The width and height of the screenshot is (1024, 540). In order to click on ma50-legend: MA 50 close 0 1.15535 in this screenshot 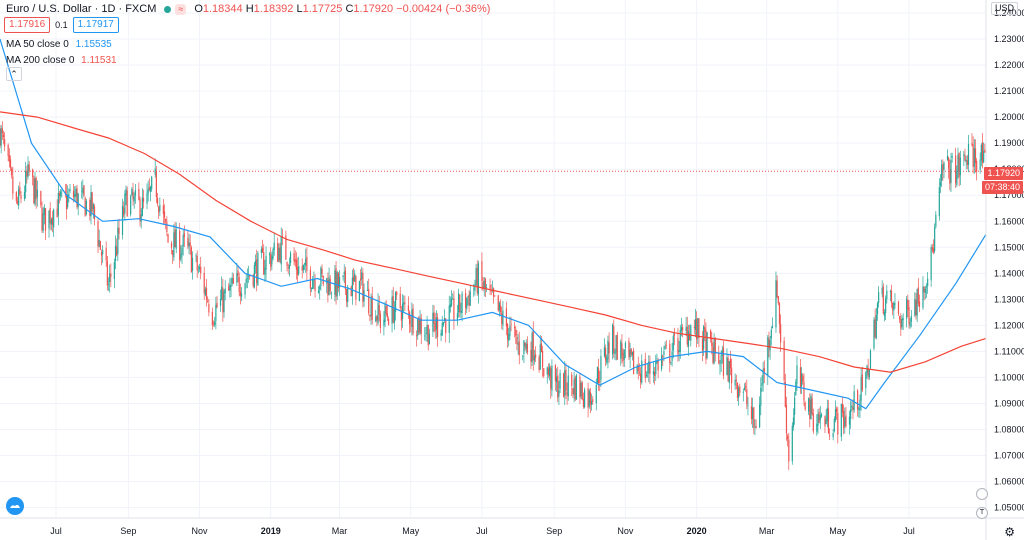, I will do `click(59, 44)`.